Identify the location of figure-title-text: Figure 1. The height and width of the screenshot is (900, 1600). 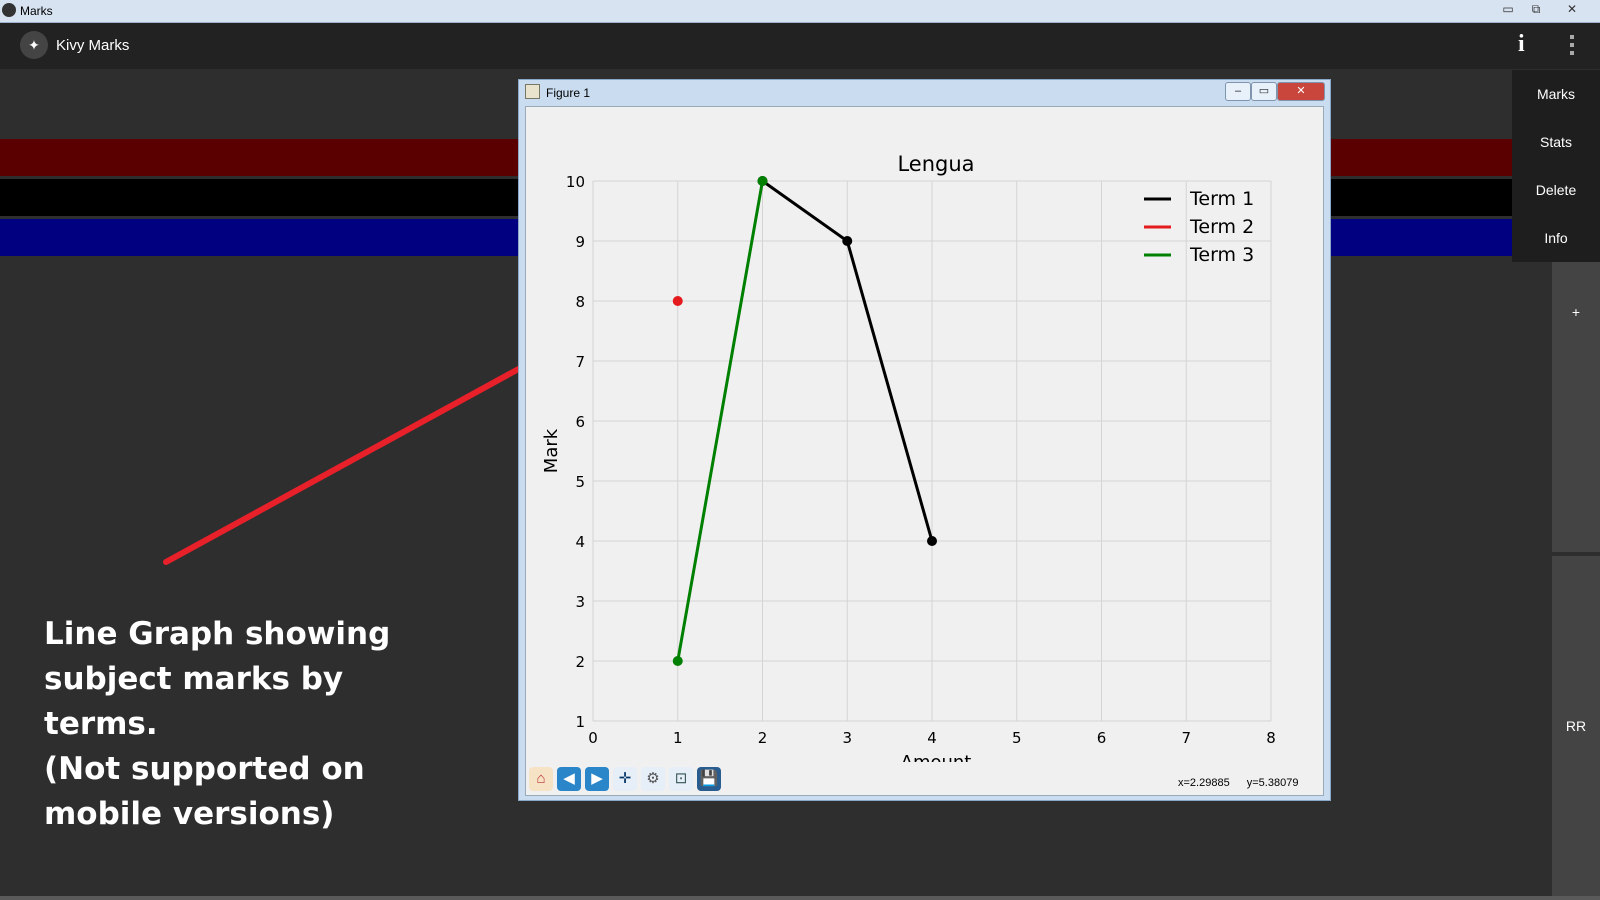
(568, 93).